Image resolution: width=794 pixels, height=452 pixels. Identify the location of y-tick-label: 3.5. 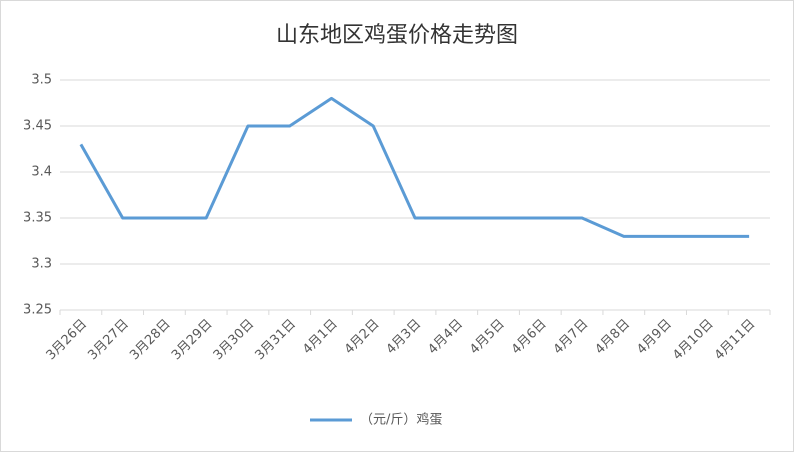
(41, 80).